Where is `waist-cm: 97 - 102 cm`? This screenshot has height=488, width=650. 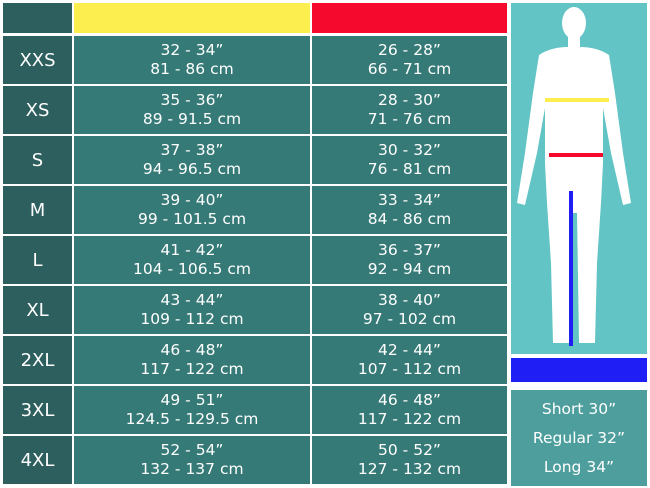
waist-cm: 97 - 102 cm is located at coordinates (409, 319).